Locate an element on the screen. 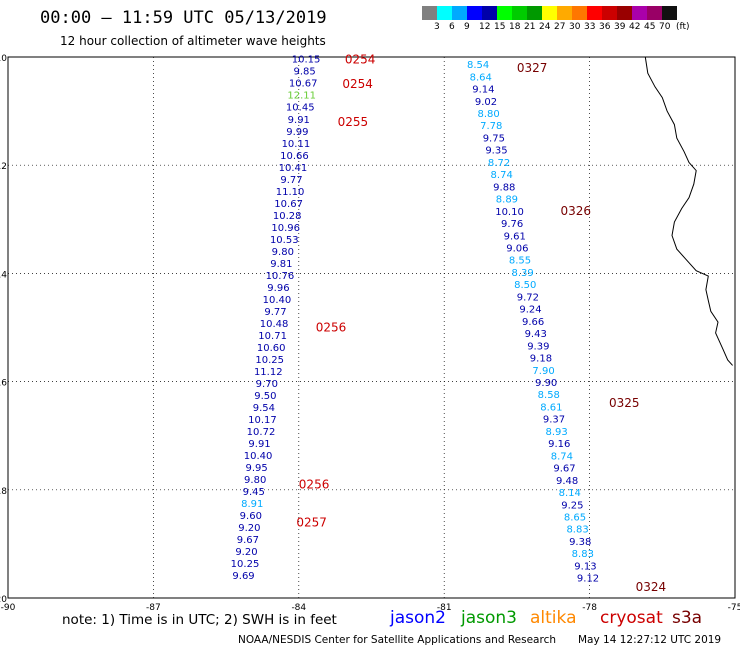  wave-height-value: 9.16 is located at coordinates (559, 444).